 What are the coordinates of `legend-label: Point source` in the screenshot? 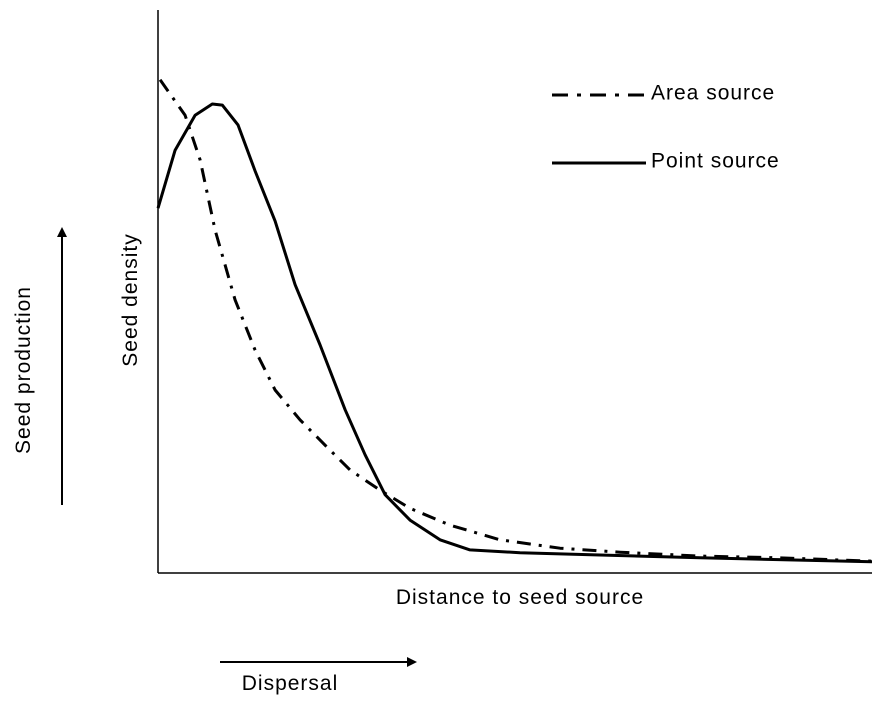 It's located at (715, 161).